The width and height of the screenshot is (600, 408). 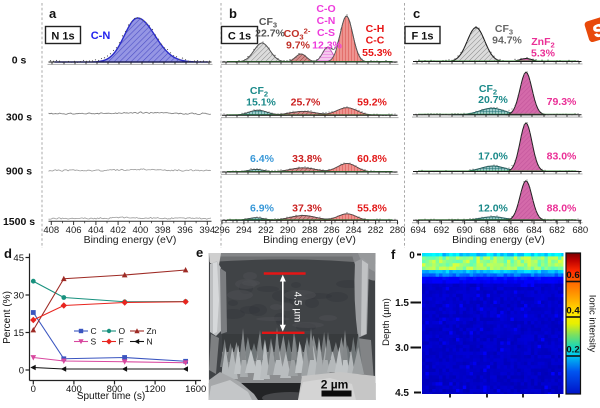 I want to click on svg-text: Sputter time (s), so click(x=111, y=396).